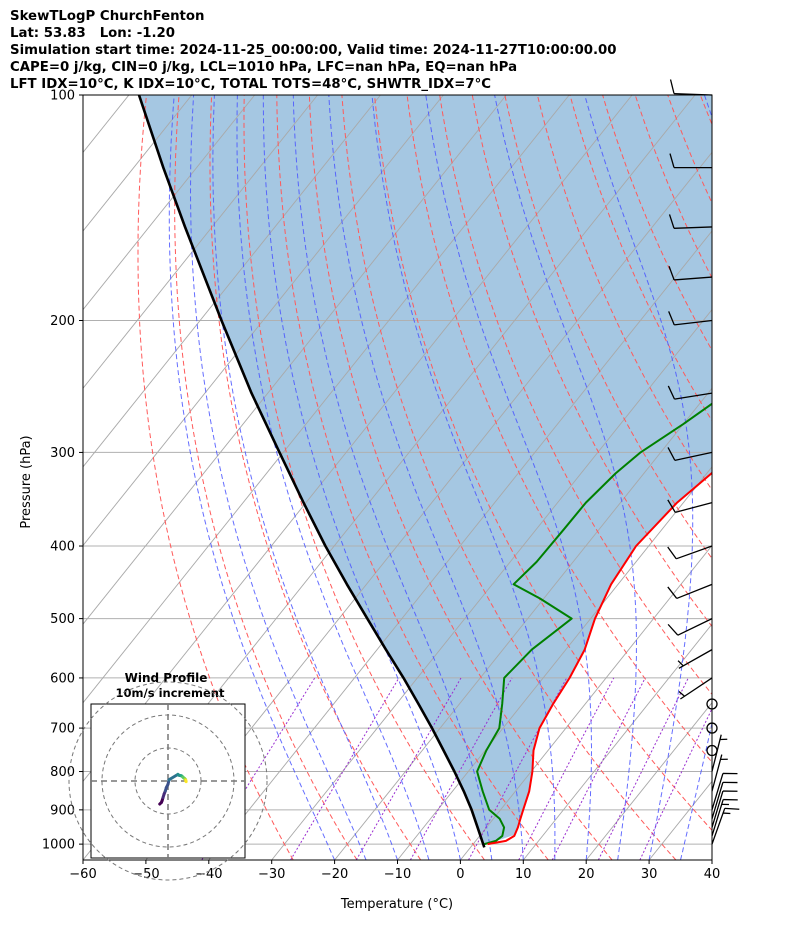 Image resolution: width=794 pixels, height=937 pixels. I want to click on y-tick-label: 100, so click(62, 96).